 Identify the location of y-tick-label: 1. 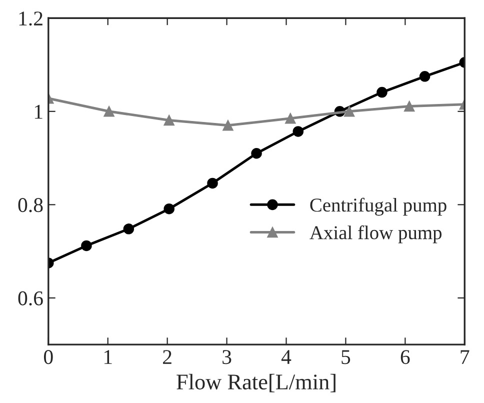
(38, 111).